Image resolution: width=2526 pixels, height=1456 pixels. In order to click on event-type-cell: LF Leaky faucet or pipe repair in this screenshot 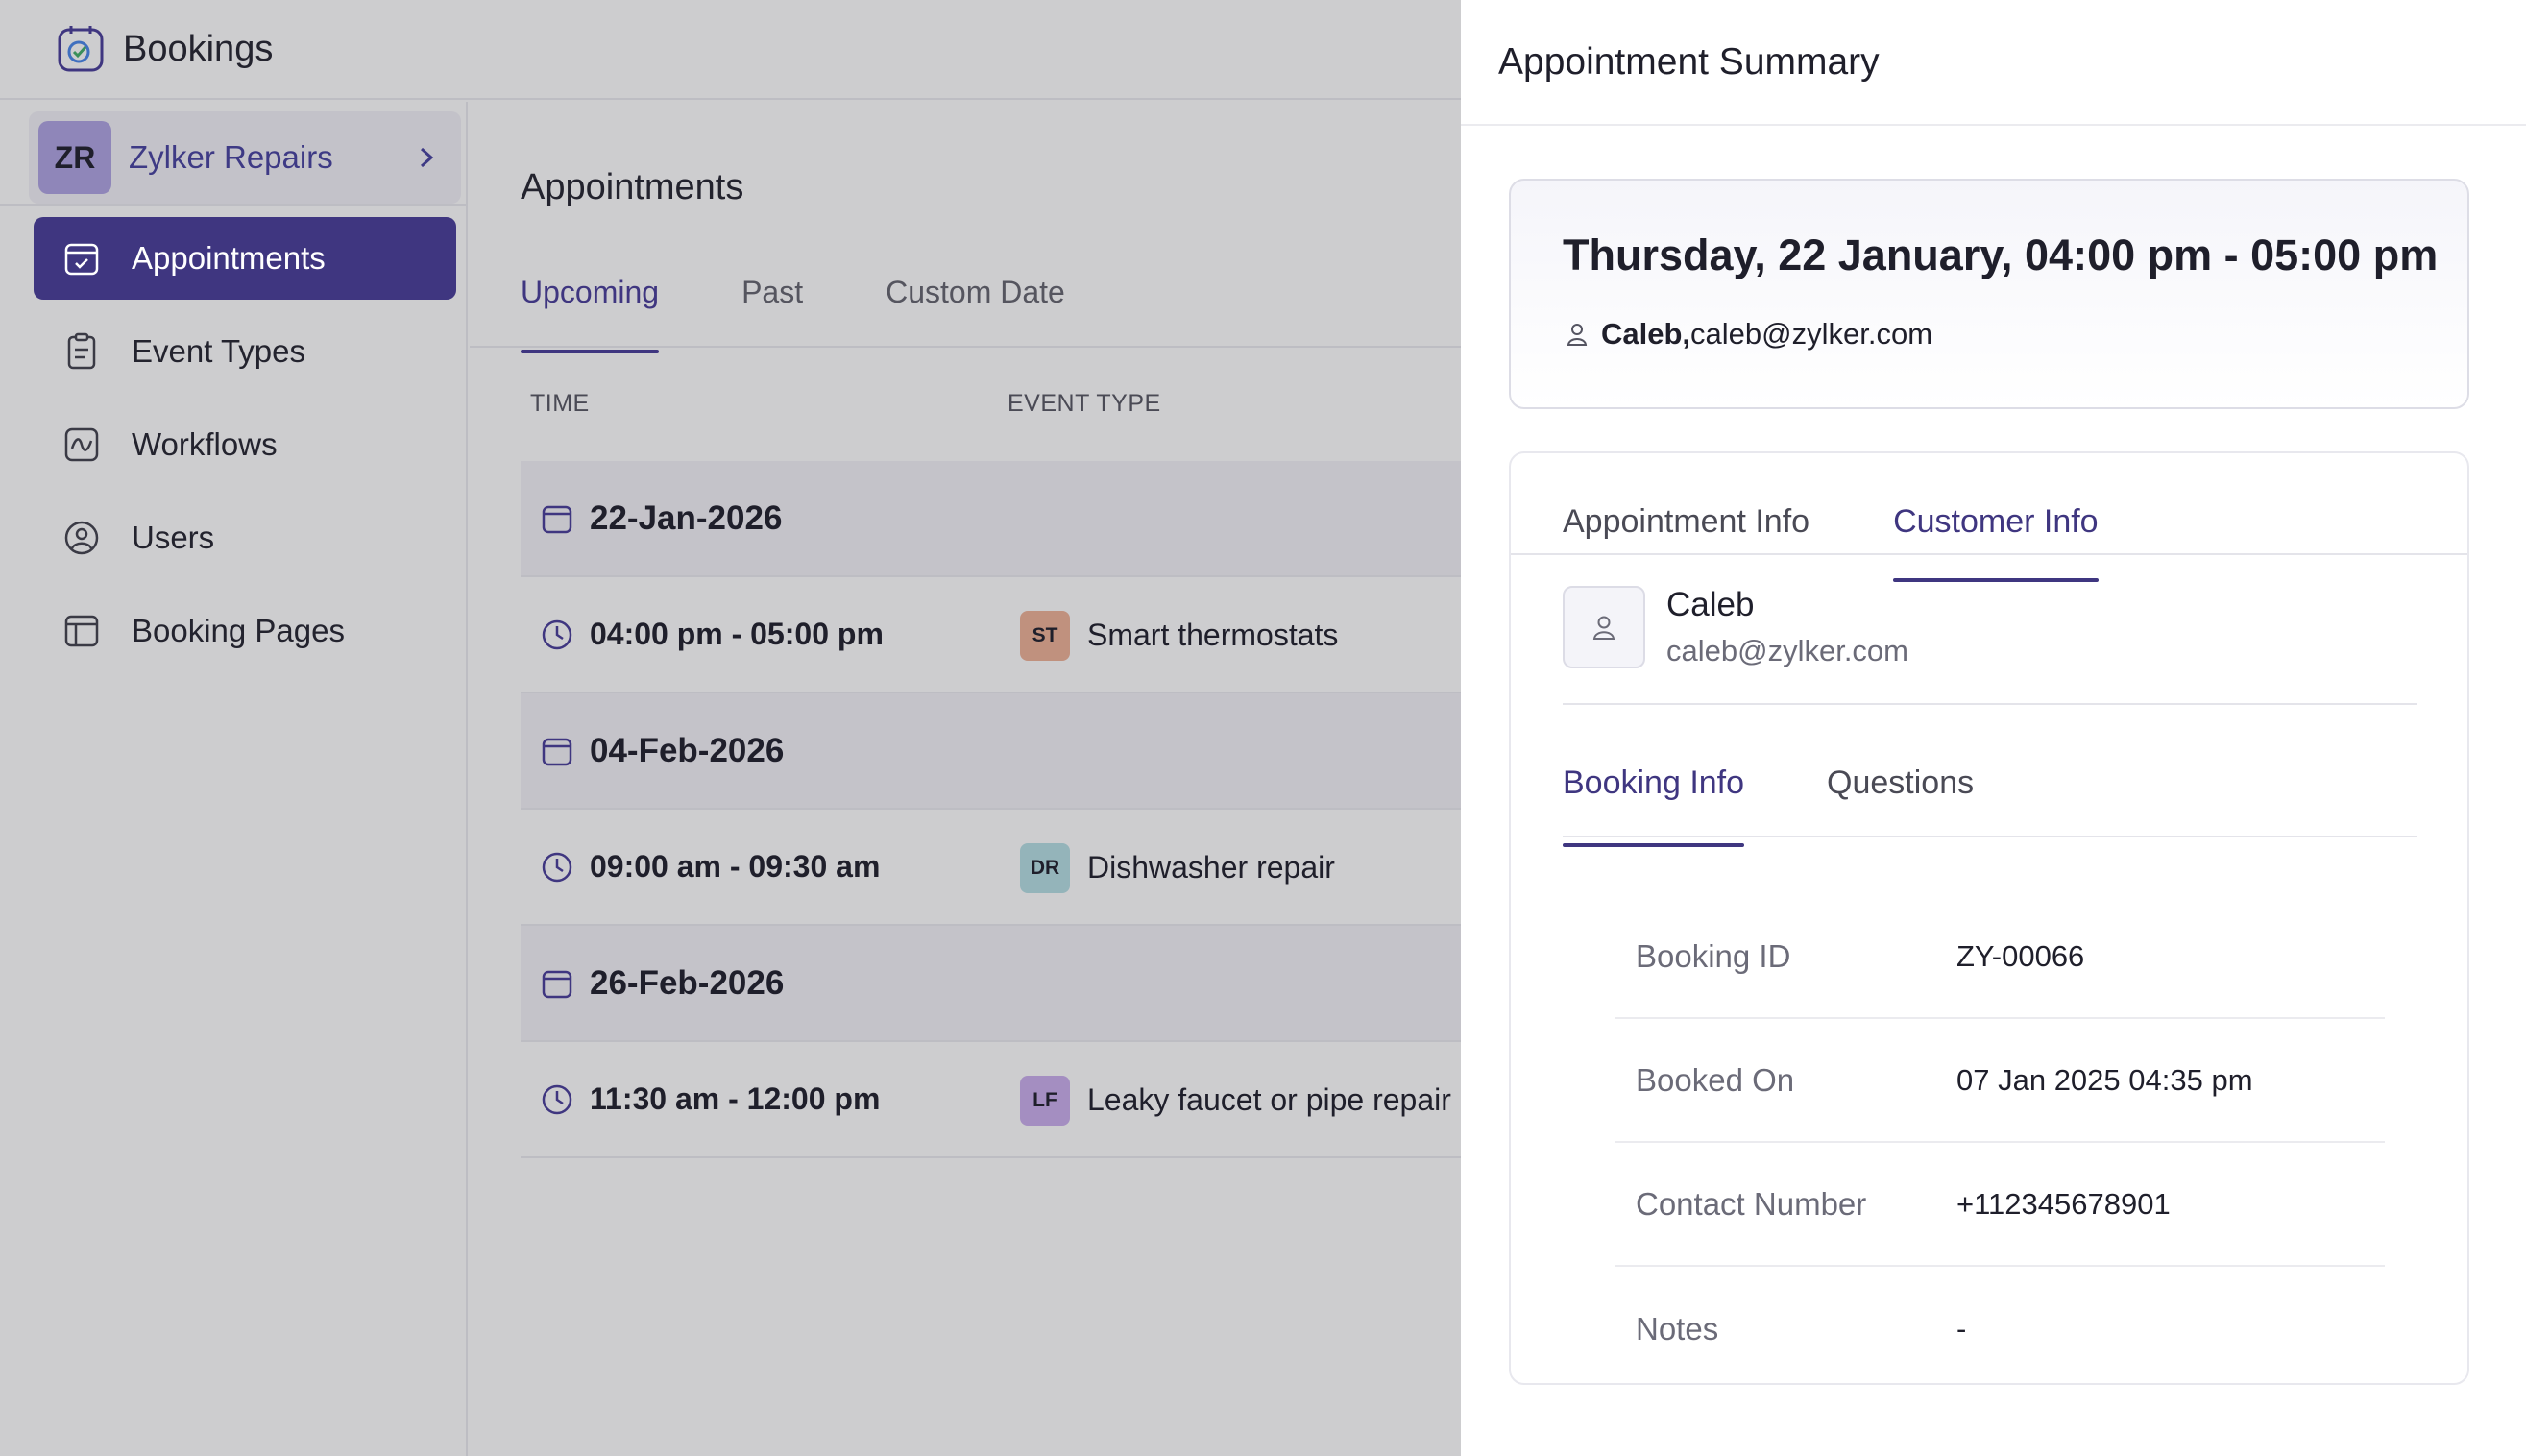, I will do `click(1235, 1100)`.